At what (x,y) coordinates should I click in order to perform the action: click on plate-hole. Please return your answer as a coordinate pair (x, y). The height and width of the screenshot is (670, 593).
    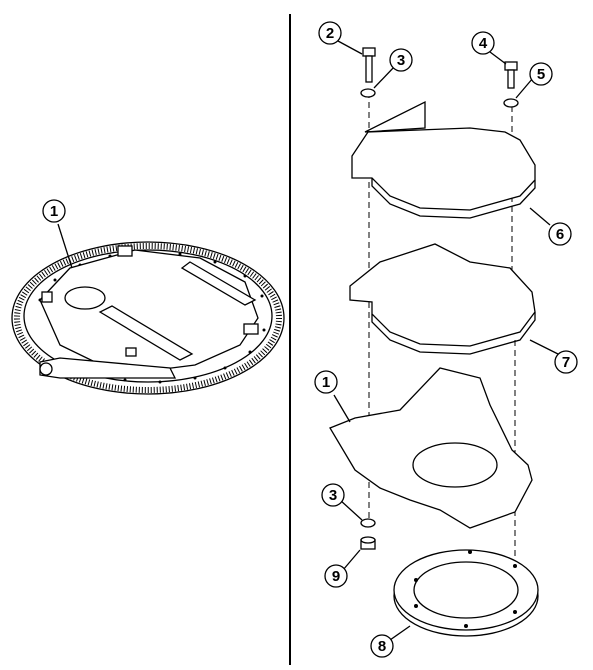
    Looking at the image, I should click on (85, 298).